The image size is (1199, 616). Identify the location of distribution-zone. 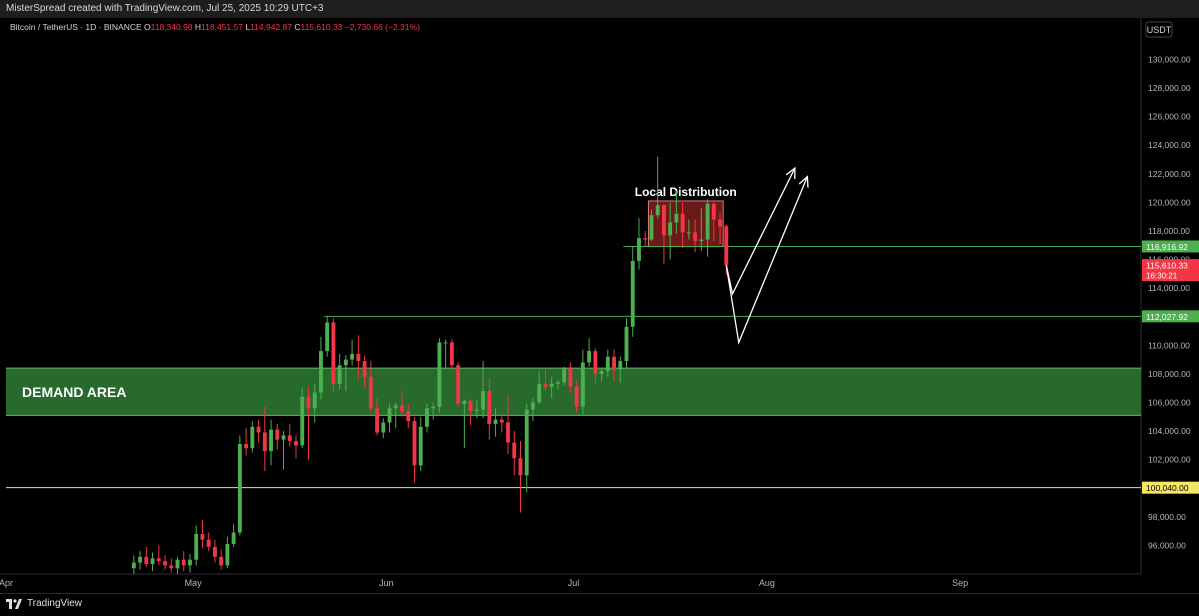
(685, 224).